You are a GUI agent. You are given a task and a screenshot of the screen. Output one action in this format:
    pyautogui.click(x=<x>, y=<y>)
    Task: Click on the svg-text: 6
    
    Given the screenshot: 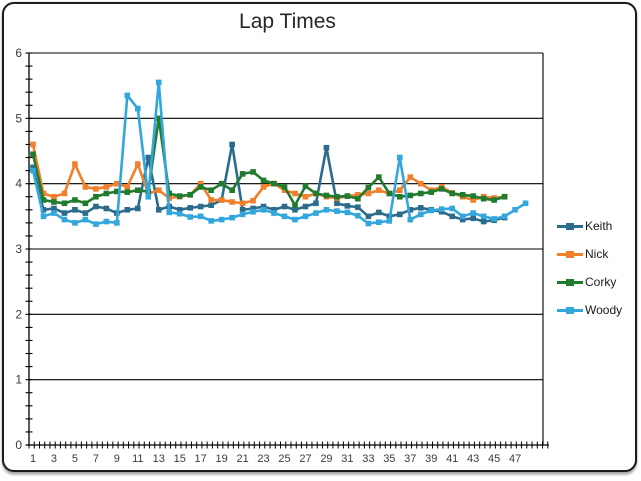 What is the action you would take?
    pyautogui.click(x=18, y=53)
    